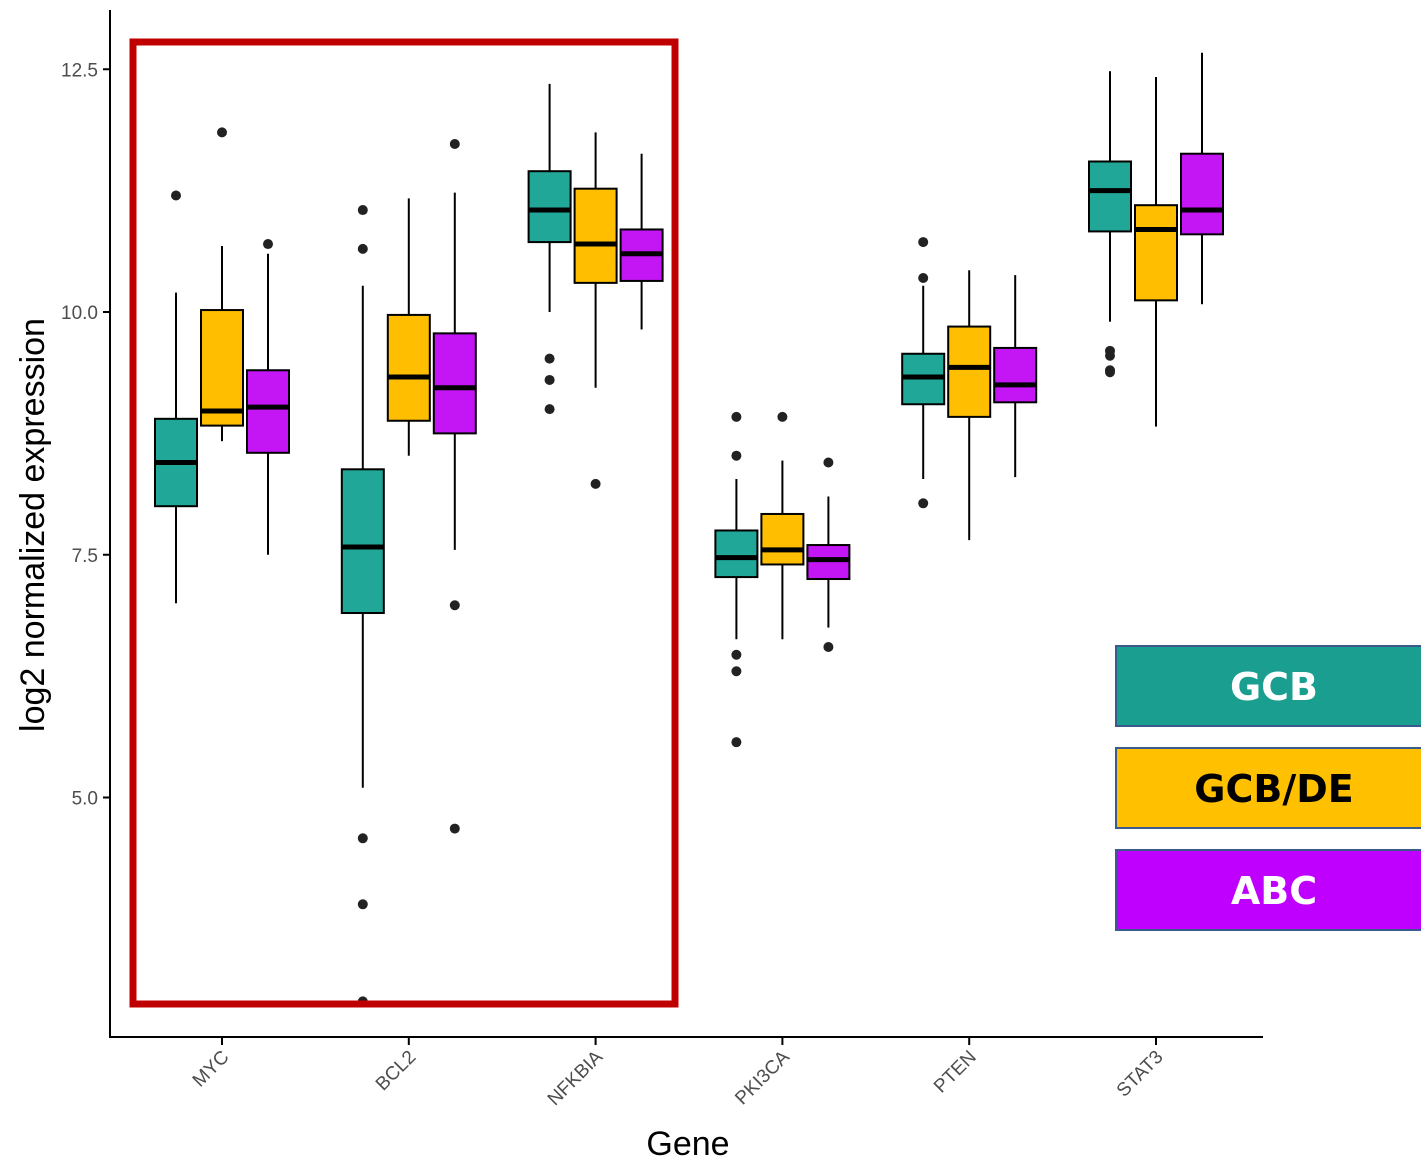 This screenshot has height=1164, width=1421. Describe the element at coordinates (687, 1144) in the screenshot. I see `x-axis-title: Gene` at that location.